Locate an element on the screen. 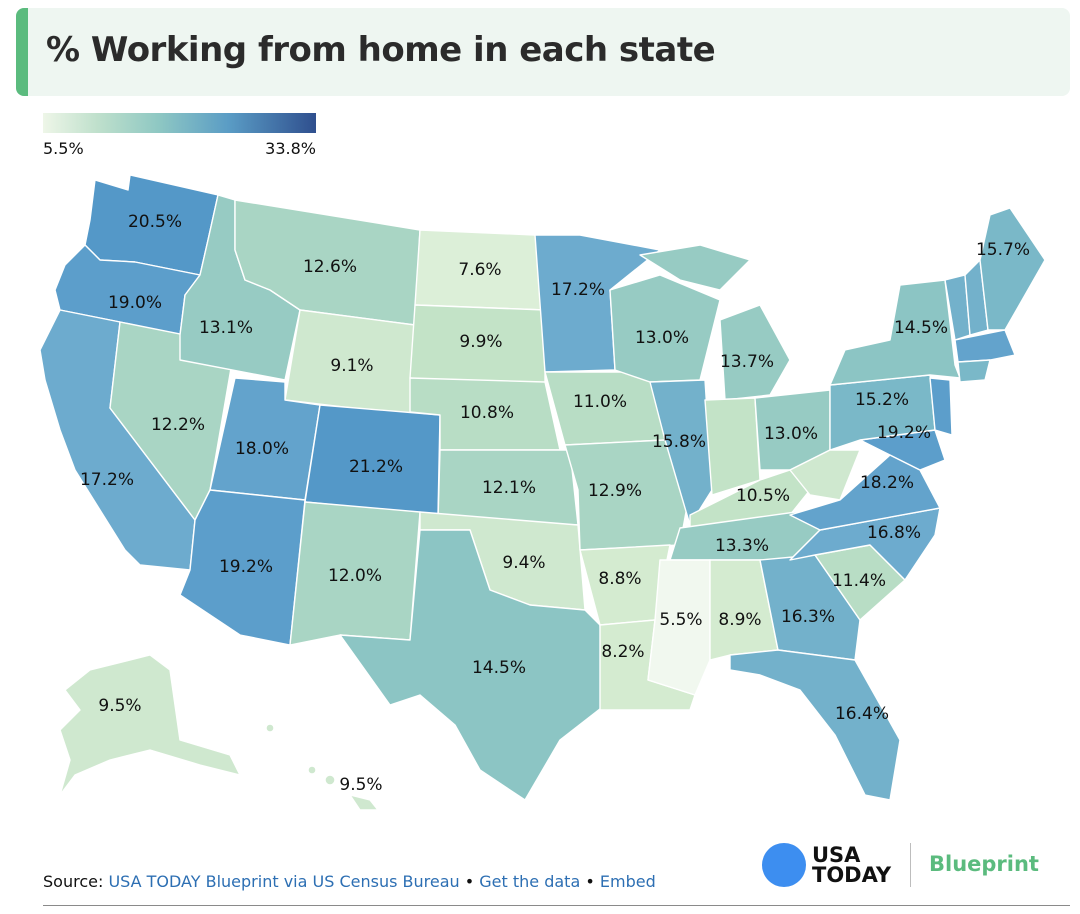  label-kentucky: 10.5% is located at coordinates (763, 496).